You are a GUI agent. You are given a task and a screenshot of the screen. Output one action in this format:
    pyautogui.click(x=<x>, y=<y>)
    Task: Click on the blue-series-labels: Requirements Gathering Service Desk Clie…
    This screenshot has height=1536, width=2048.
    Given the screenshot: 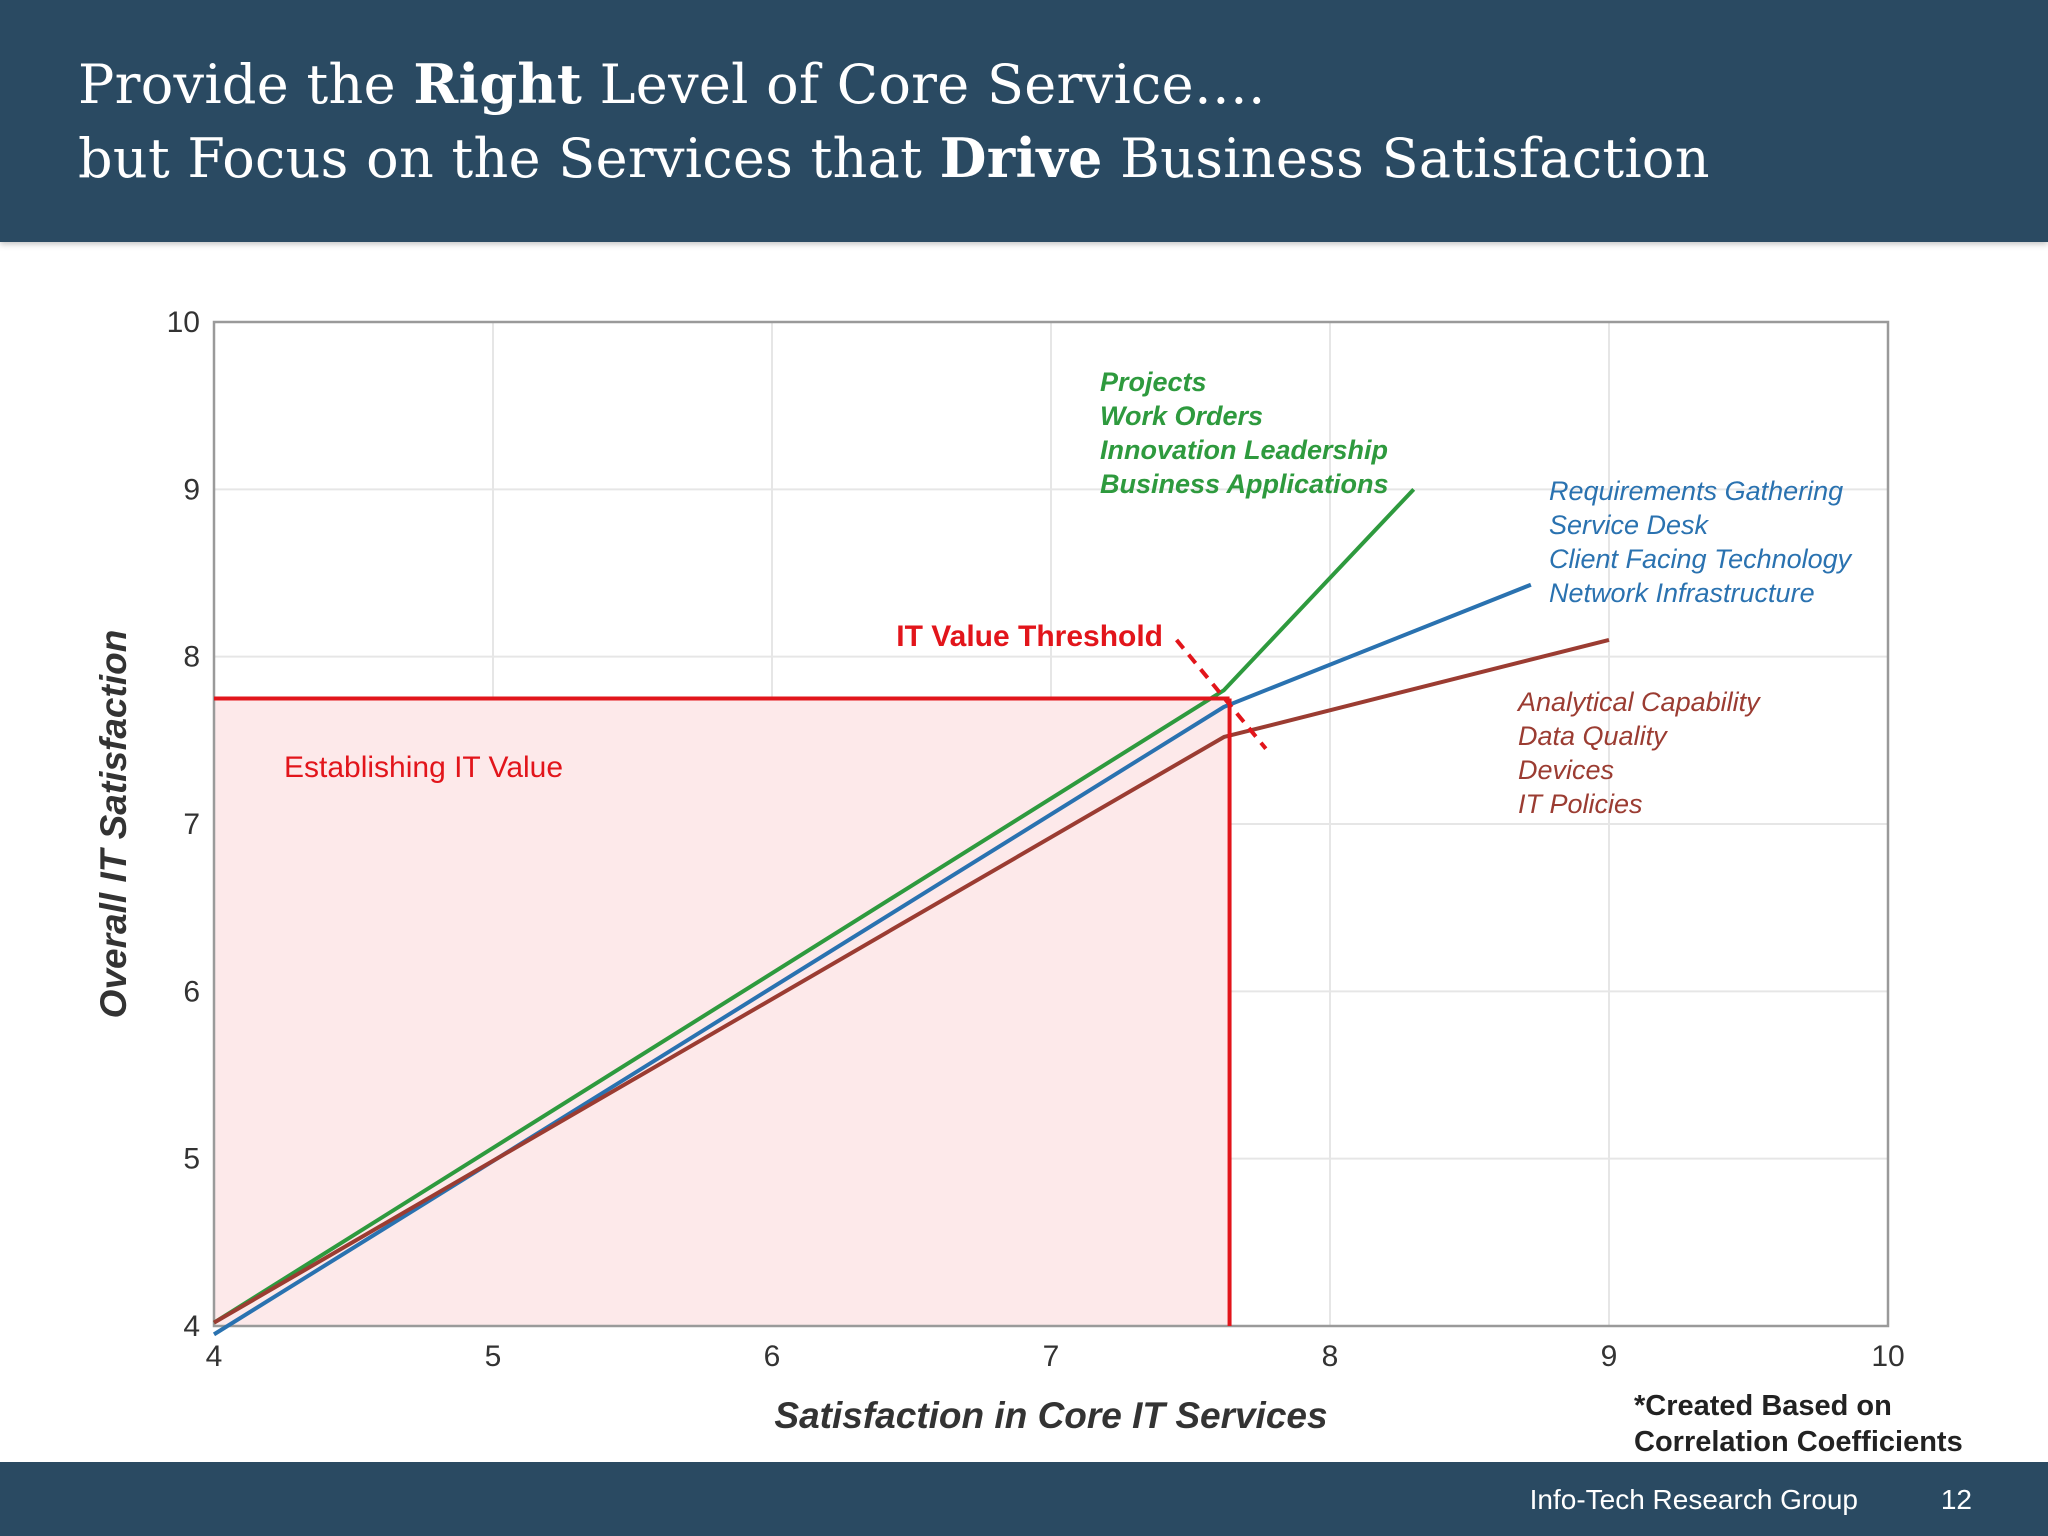 What is the action you would take?
    pyautogui.click(x=1701, y=542)
    